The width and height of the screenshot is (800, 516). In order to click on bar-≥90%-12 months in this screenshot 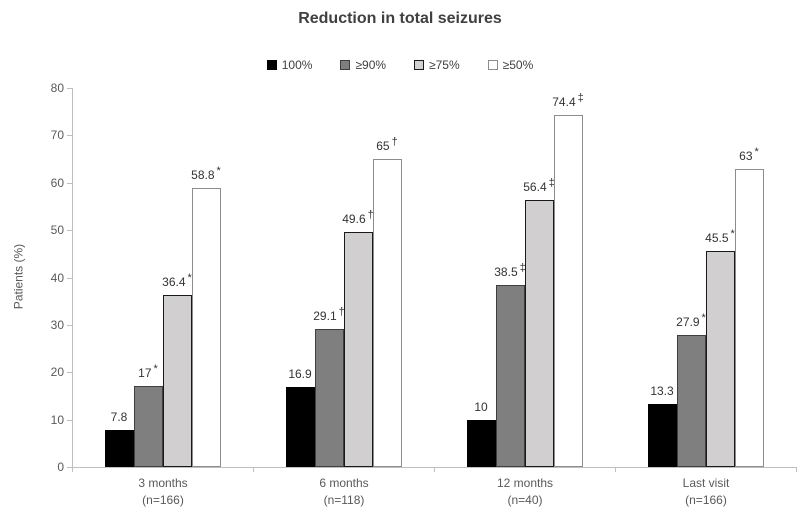, I will do `click(510, 376)`.